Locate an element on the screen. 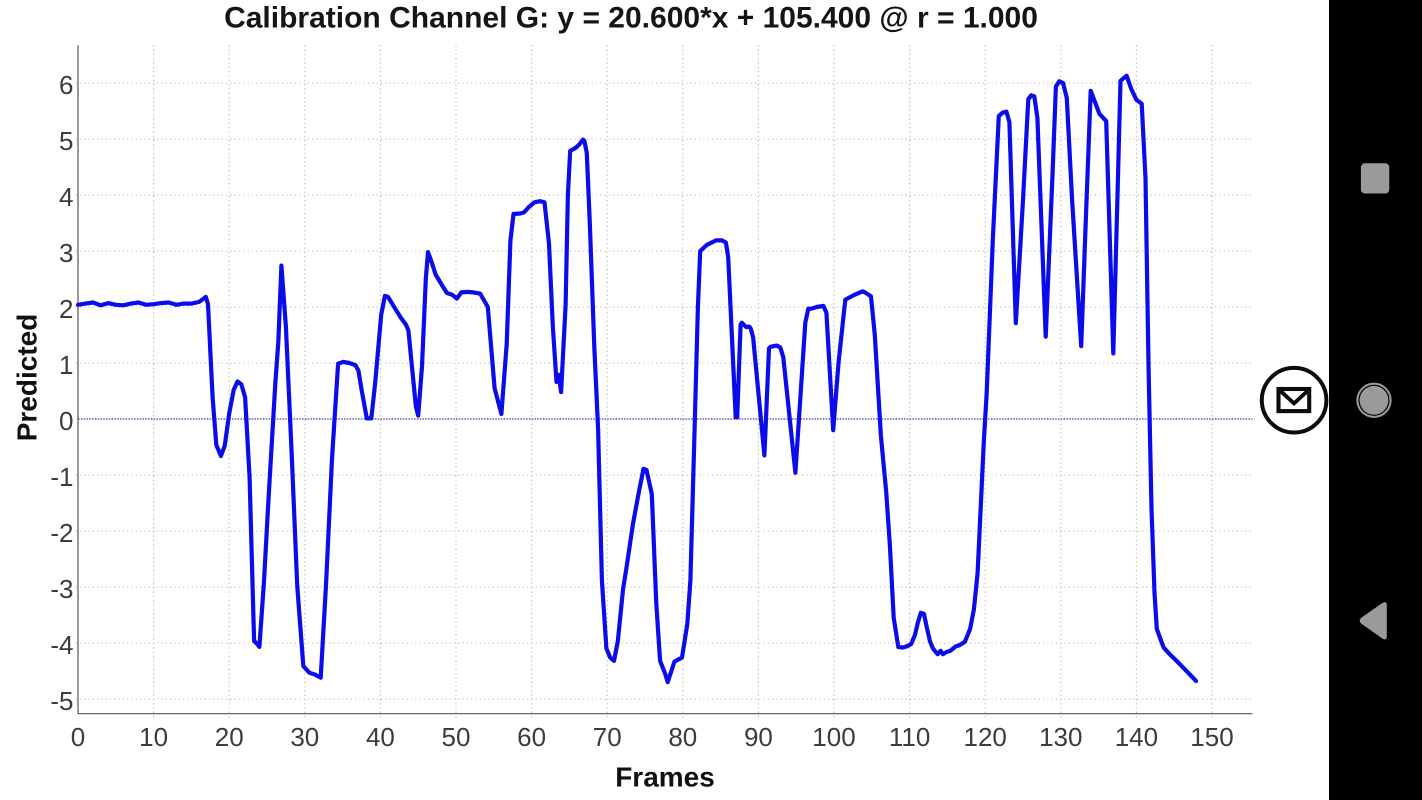 This screenshot has height=800, width=1422. svg-text: -4 is located at coordinates (61, 645).